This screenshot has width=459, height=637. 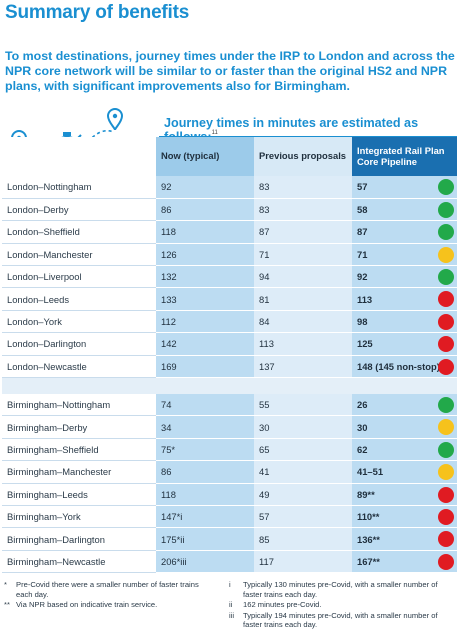 I want to click on route-cell: London–Sheffield, so click(x=79, y=232).